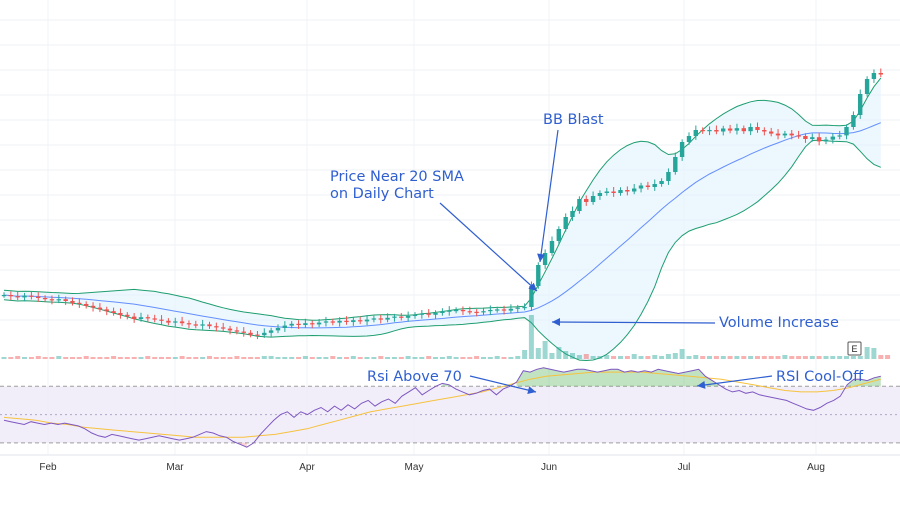  What do you see at coordinates (854, 348) in the screenshot?
I see `earnings-badge: E` at bounding box center [854, 348].